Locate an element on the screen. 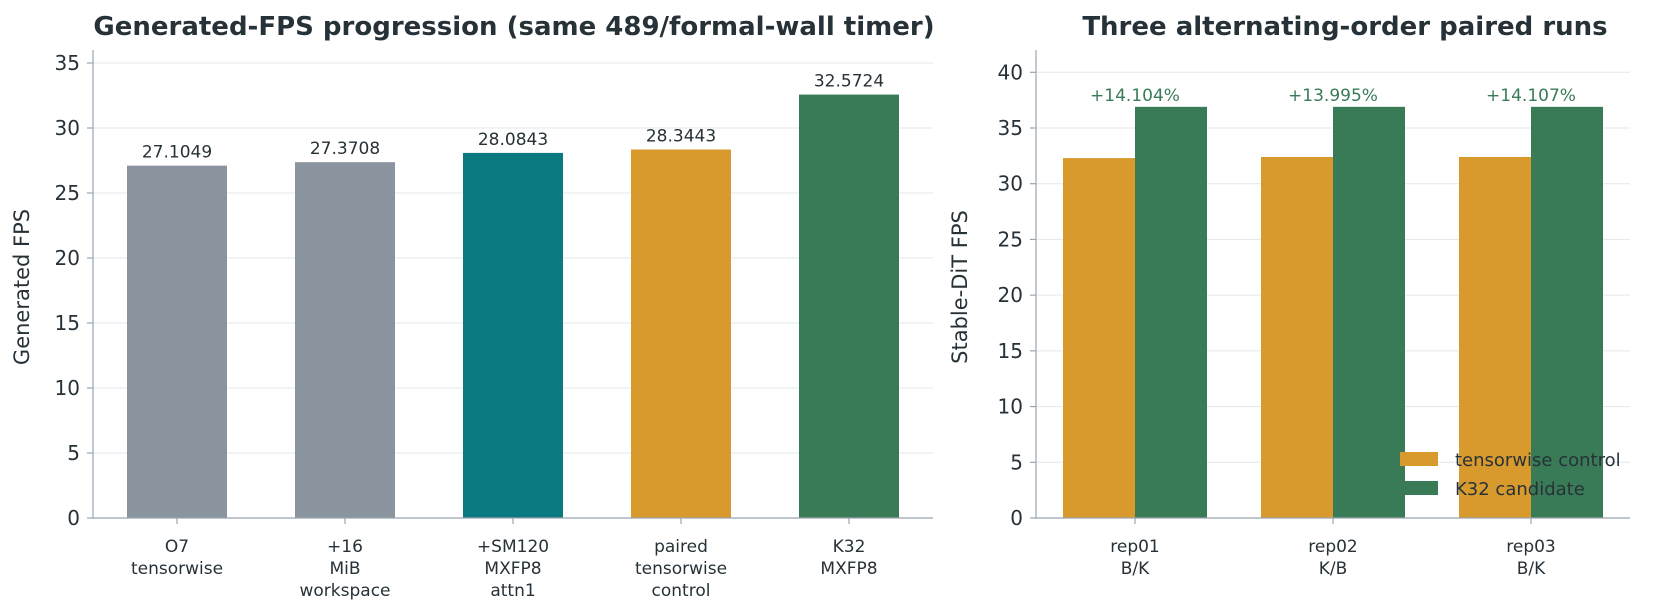 The height and width of the screenshot is (613, 1671). legend: tensorwise control K32 candidate is located at coordinates (1510, 475).